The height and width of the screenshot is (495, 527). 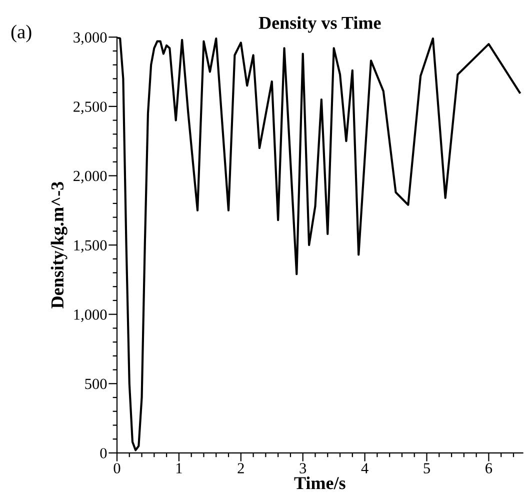 I want to click on y-tick-label: 1,000, so click(x=90, y=315).